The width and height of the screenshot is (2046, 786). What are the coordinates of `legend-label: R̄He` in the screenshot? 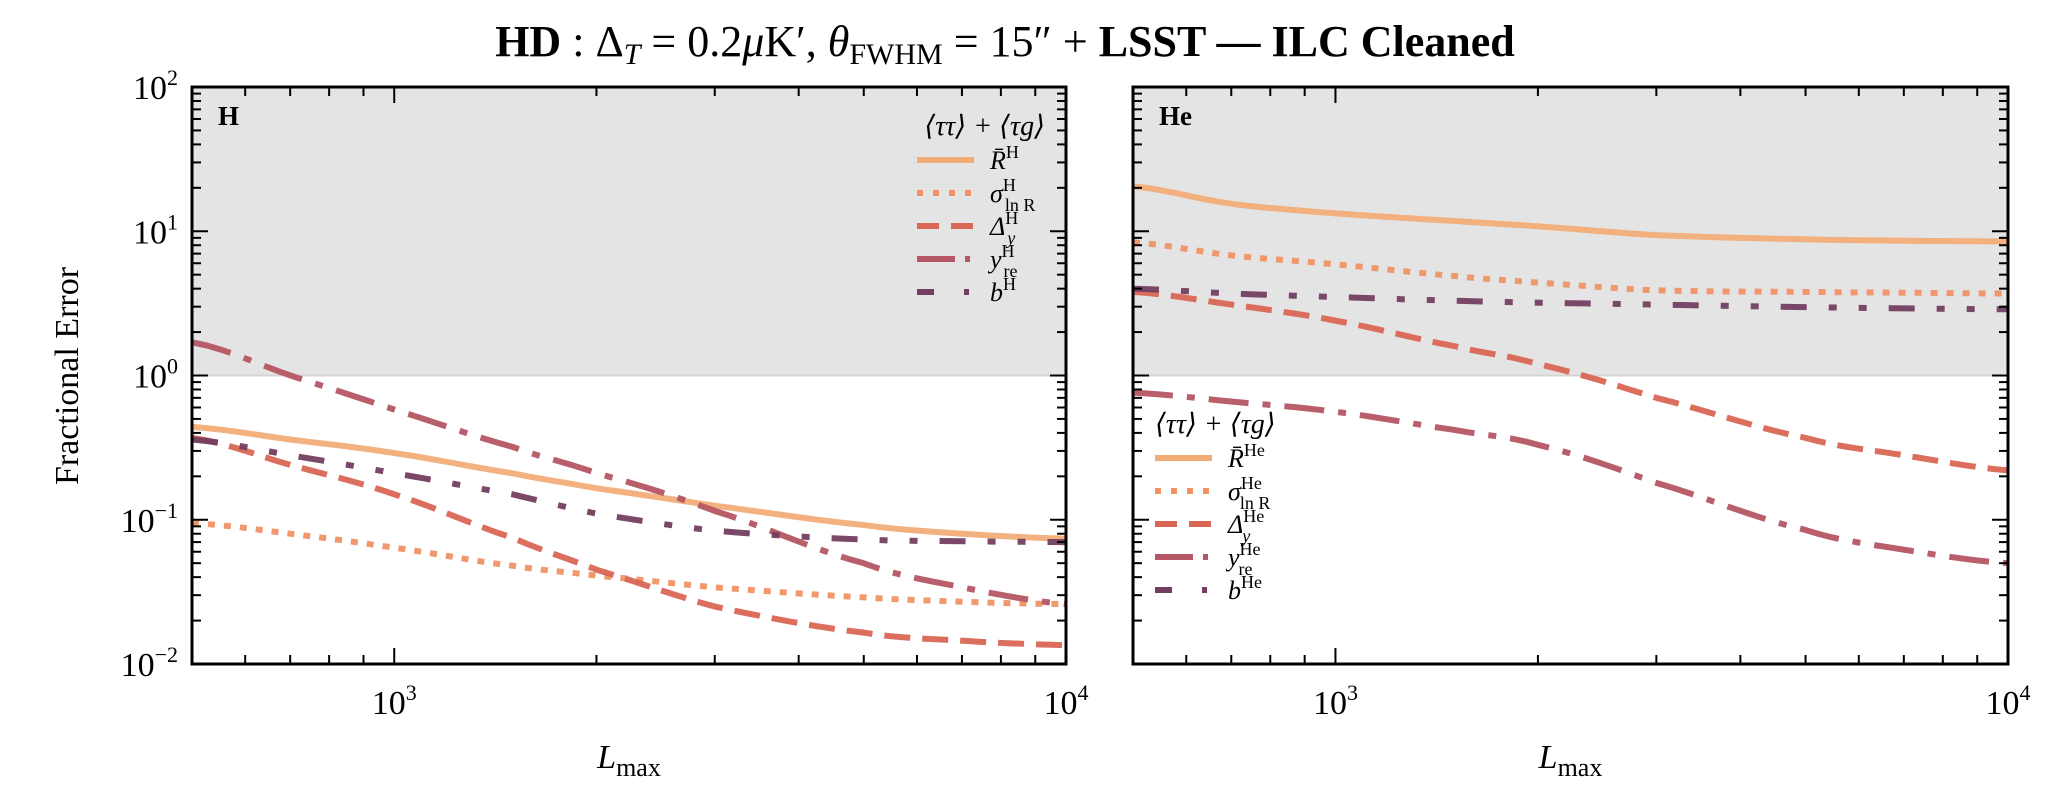 It's located at (1246, 456).